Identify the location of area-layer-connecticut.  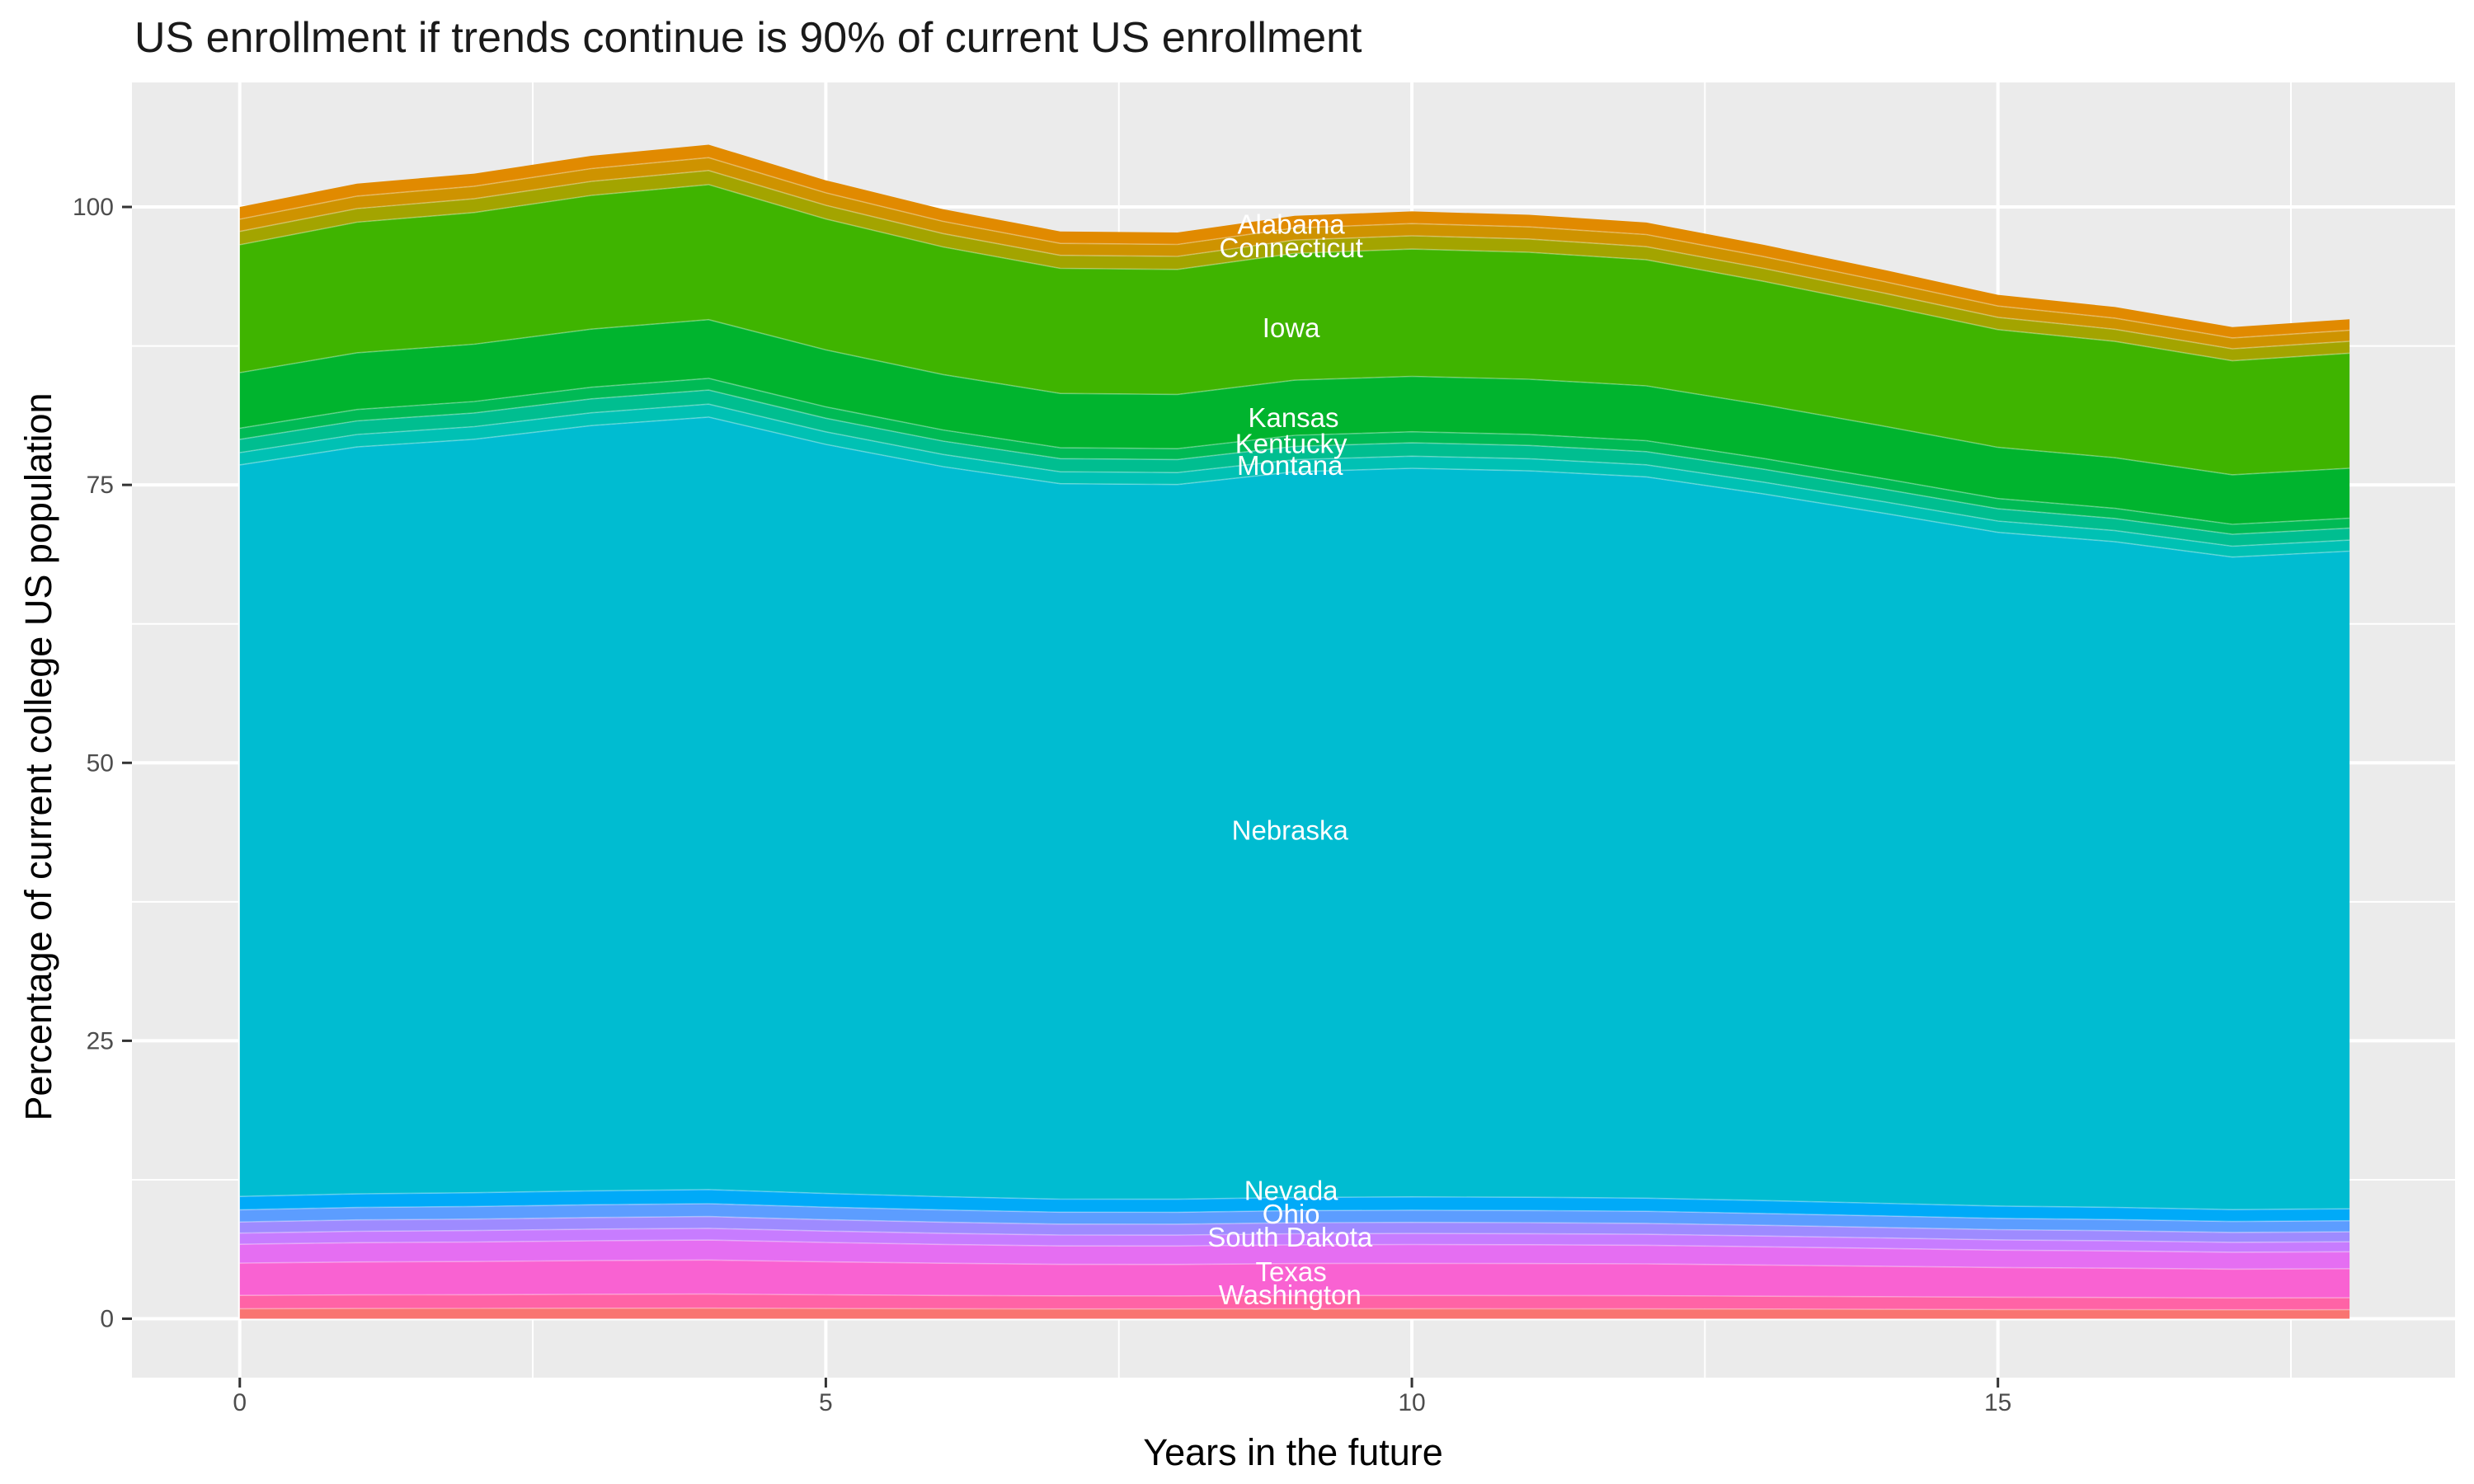
(1294, 253).